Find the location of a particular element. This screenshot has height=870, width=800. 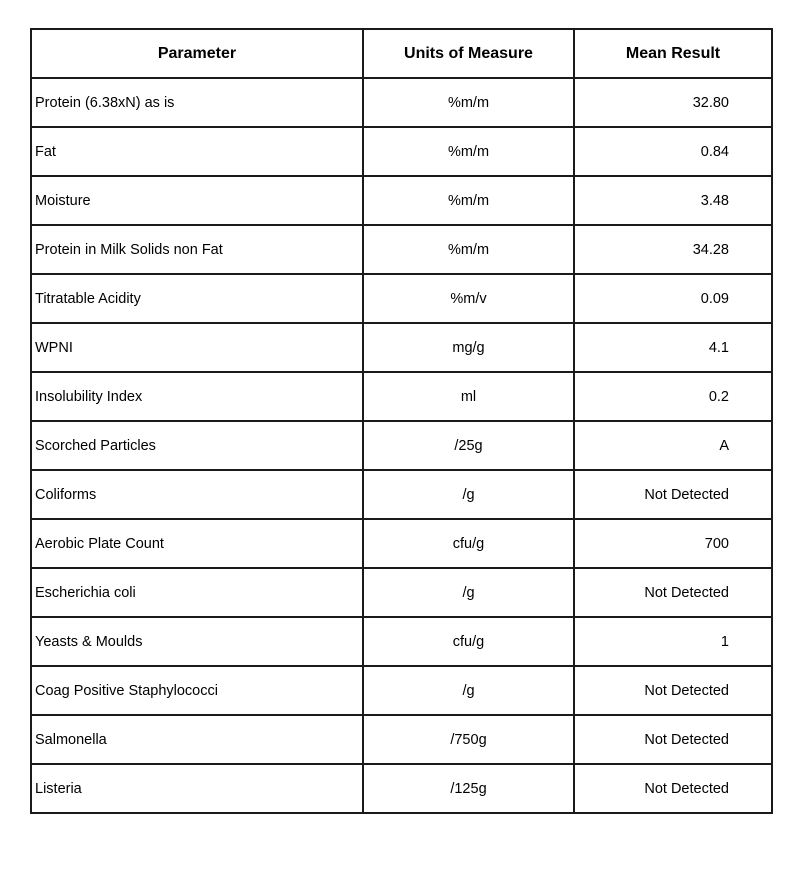

header-units: Units of Measure is located at coordinates (468, 53).